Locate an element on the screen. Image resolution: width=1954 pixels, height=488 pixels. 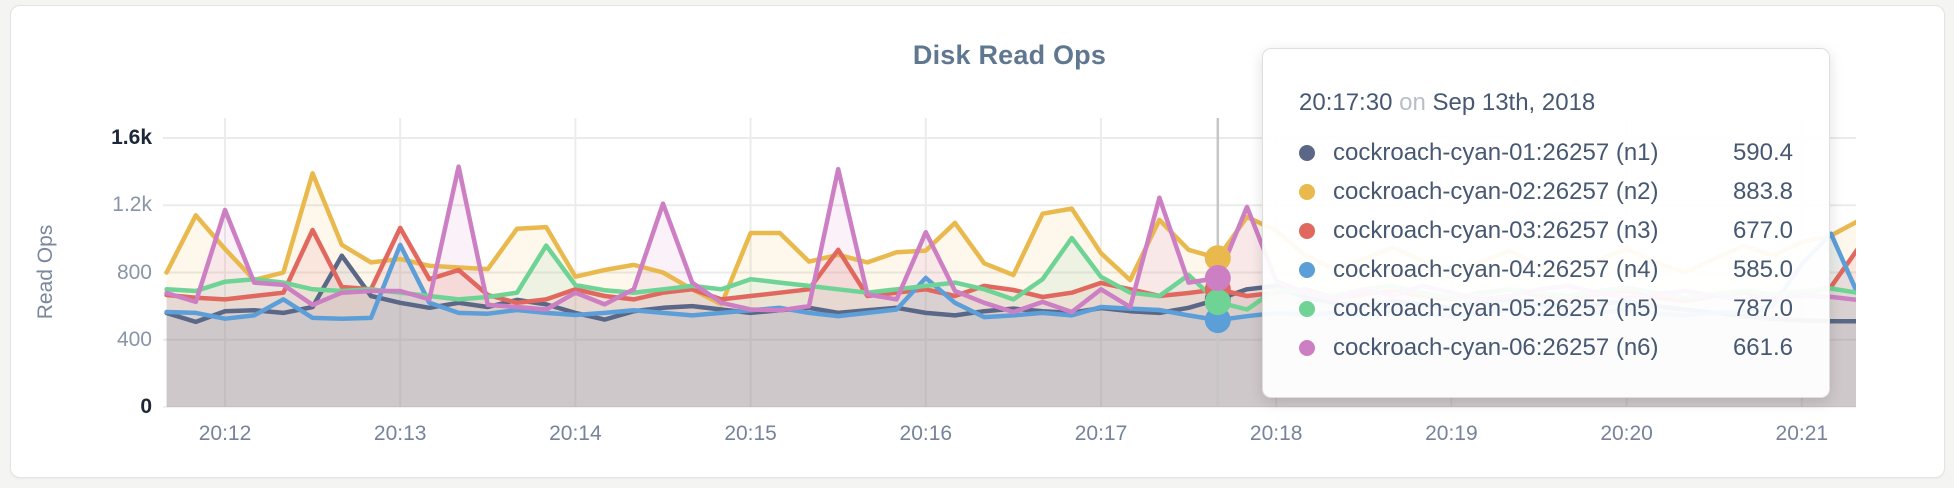
tooltip-row: cockroach-cyan-06:26257 (n6) 661.6 is located at coordinates (1546, 347).